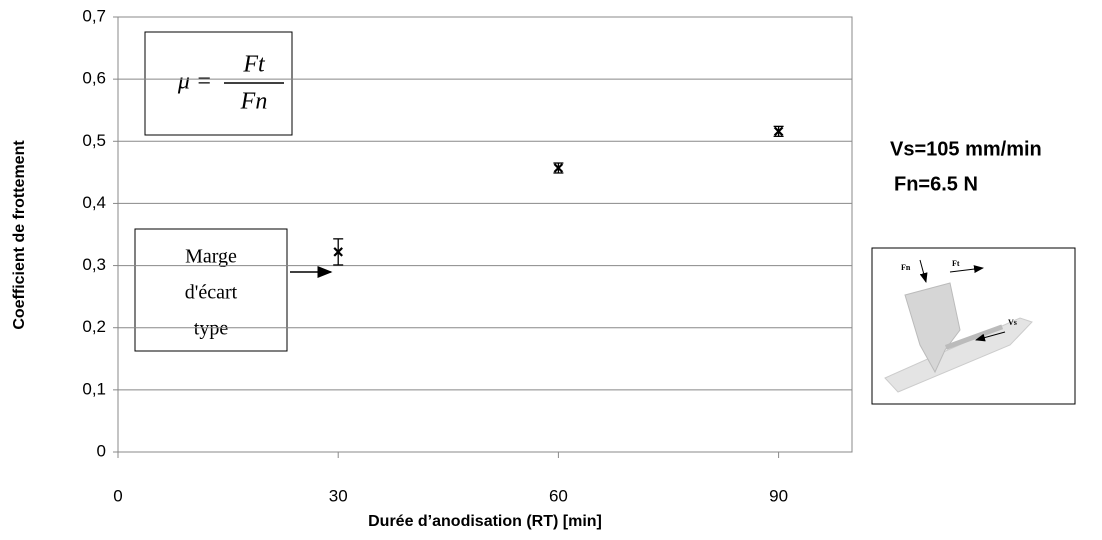  Describe the element at coordinates (211, 257) in the screenshot. I see `note-line: Marge` at that location.